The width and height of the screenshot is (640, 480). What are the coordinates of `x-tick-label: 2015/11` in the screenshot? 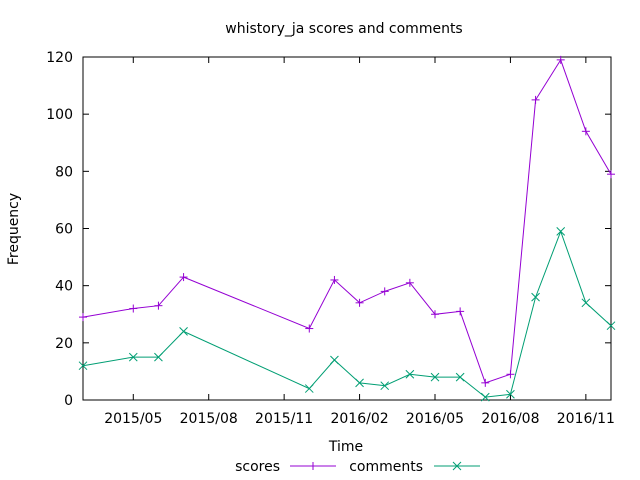 It's located at (284, 419).